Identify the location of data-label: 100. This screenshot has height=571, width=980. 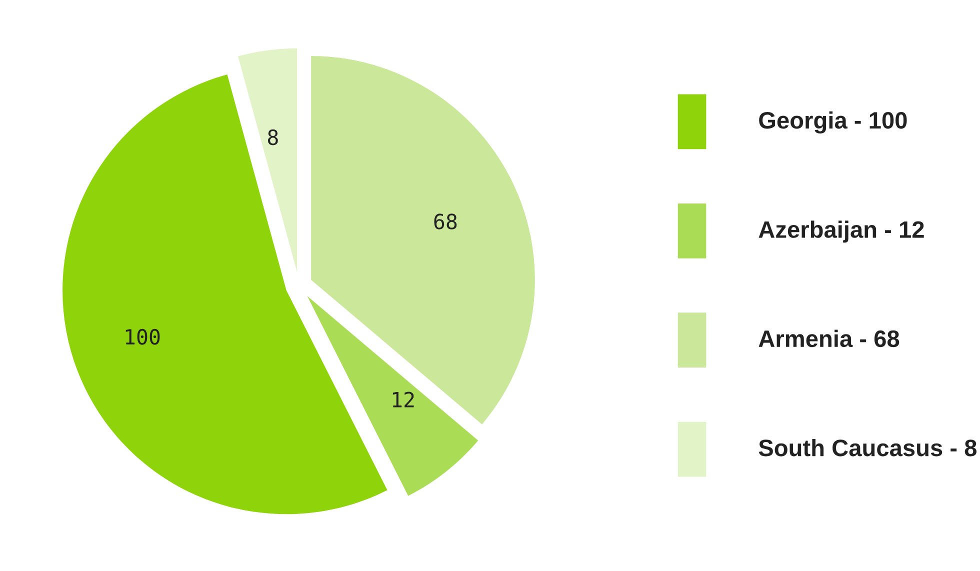
(143, 336).